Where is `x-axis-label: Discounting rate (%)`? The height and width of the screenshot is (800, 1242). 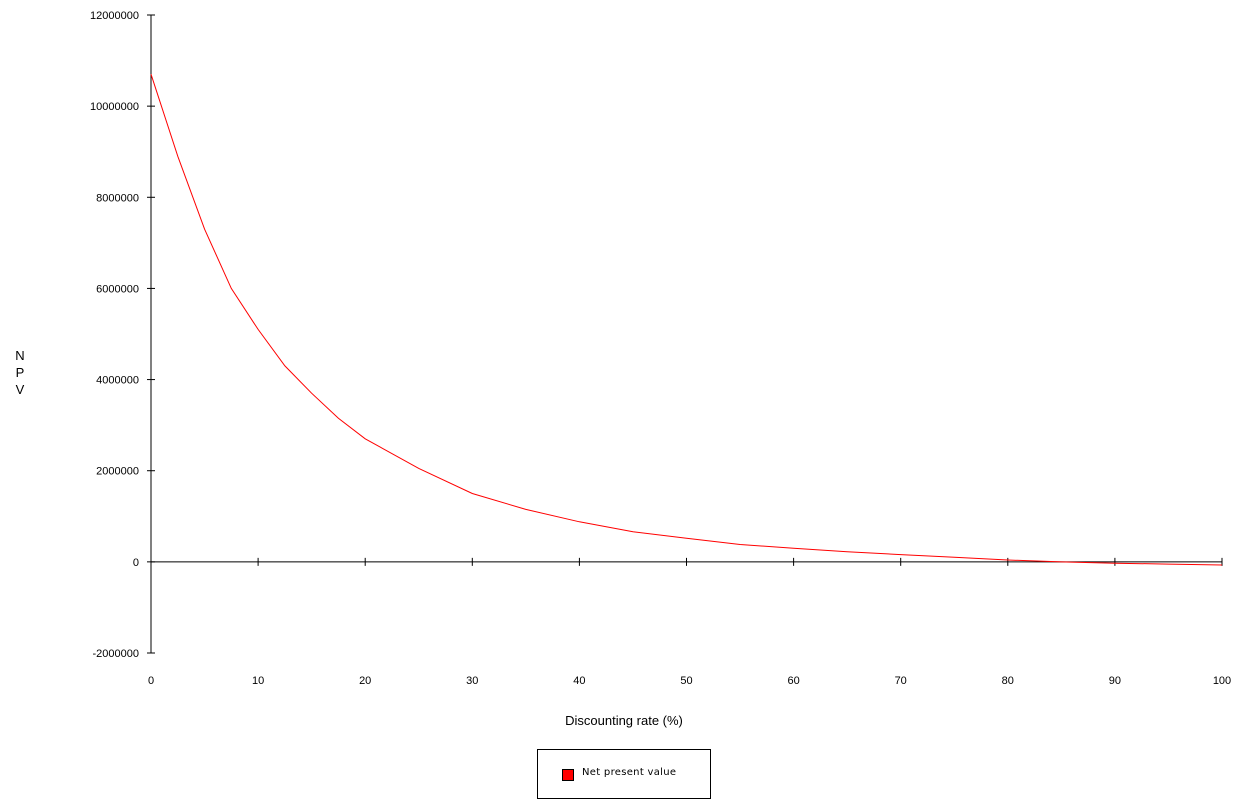 x-axis-label: Discounting rate (%) is located at coordinates (624, 720).